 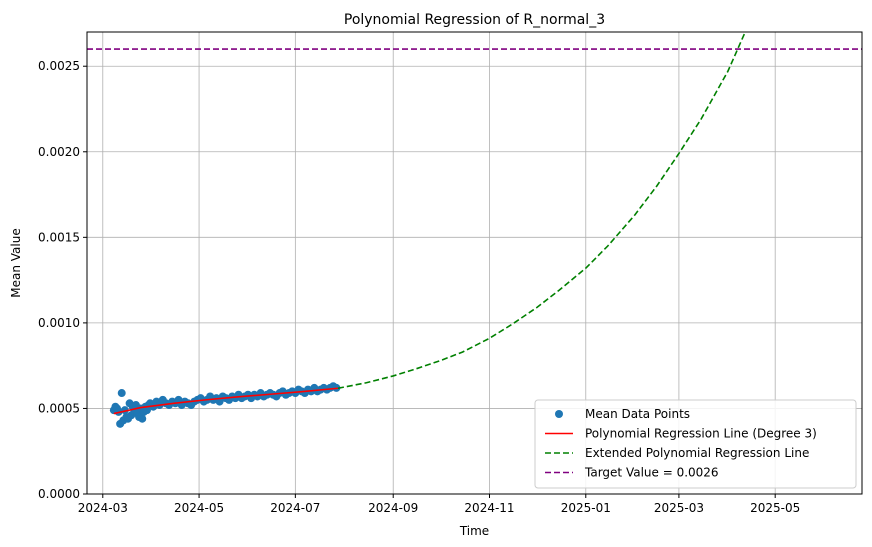 What do you see at coordinates (59, 323) in the screenshot?
I see `y-tick-label: 0.0010` at bounding box center [59, 323].